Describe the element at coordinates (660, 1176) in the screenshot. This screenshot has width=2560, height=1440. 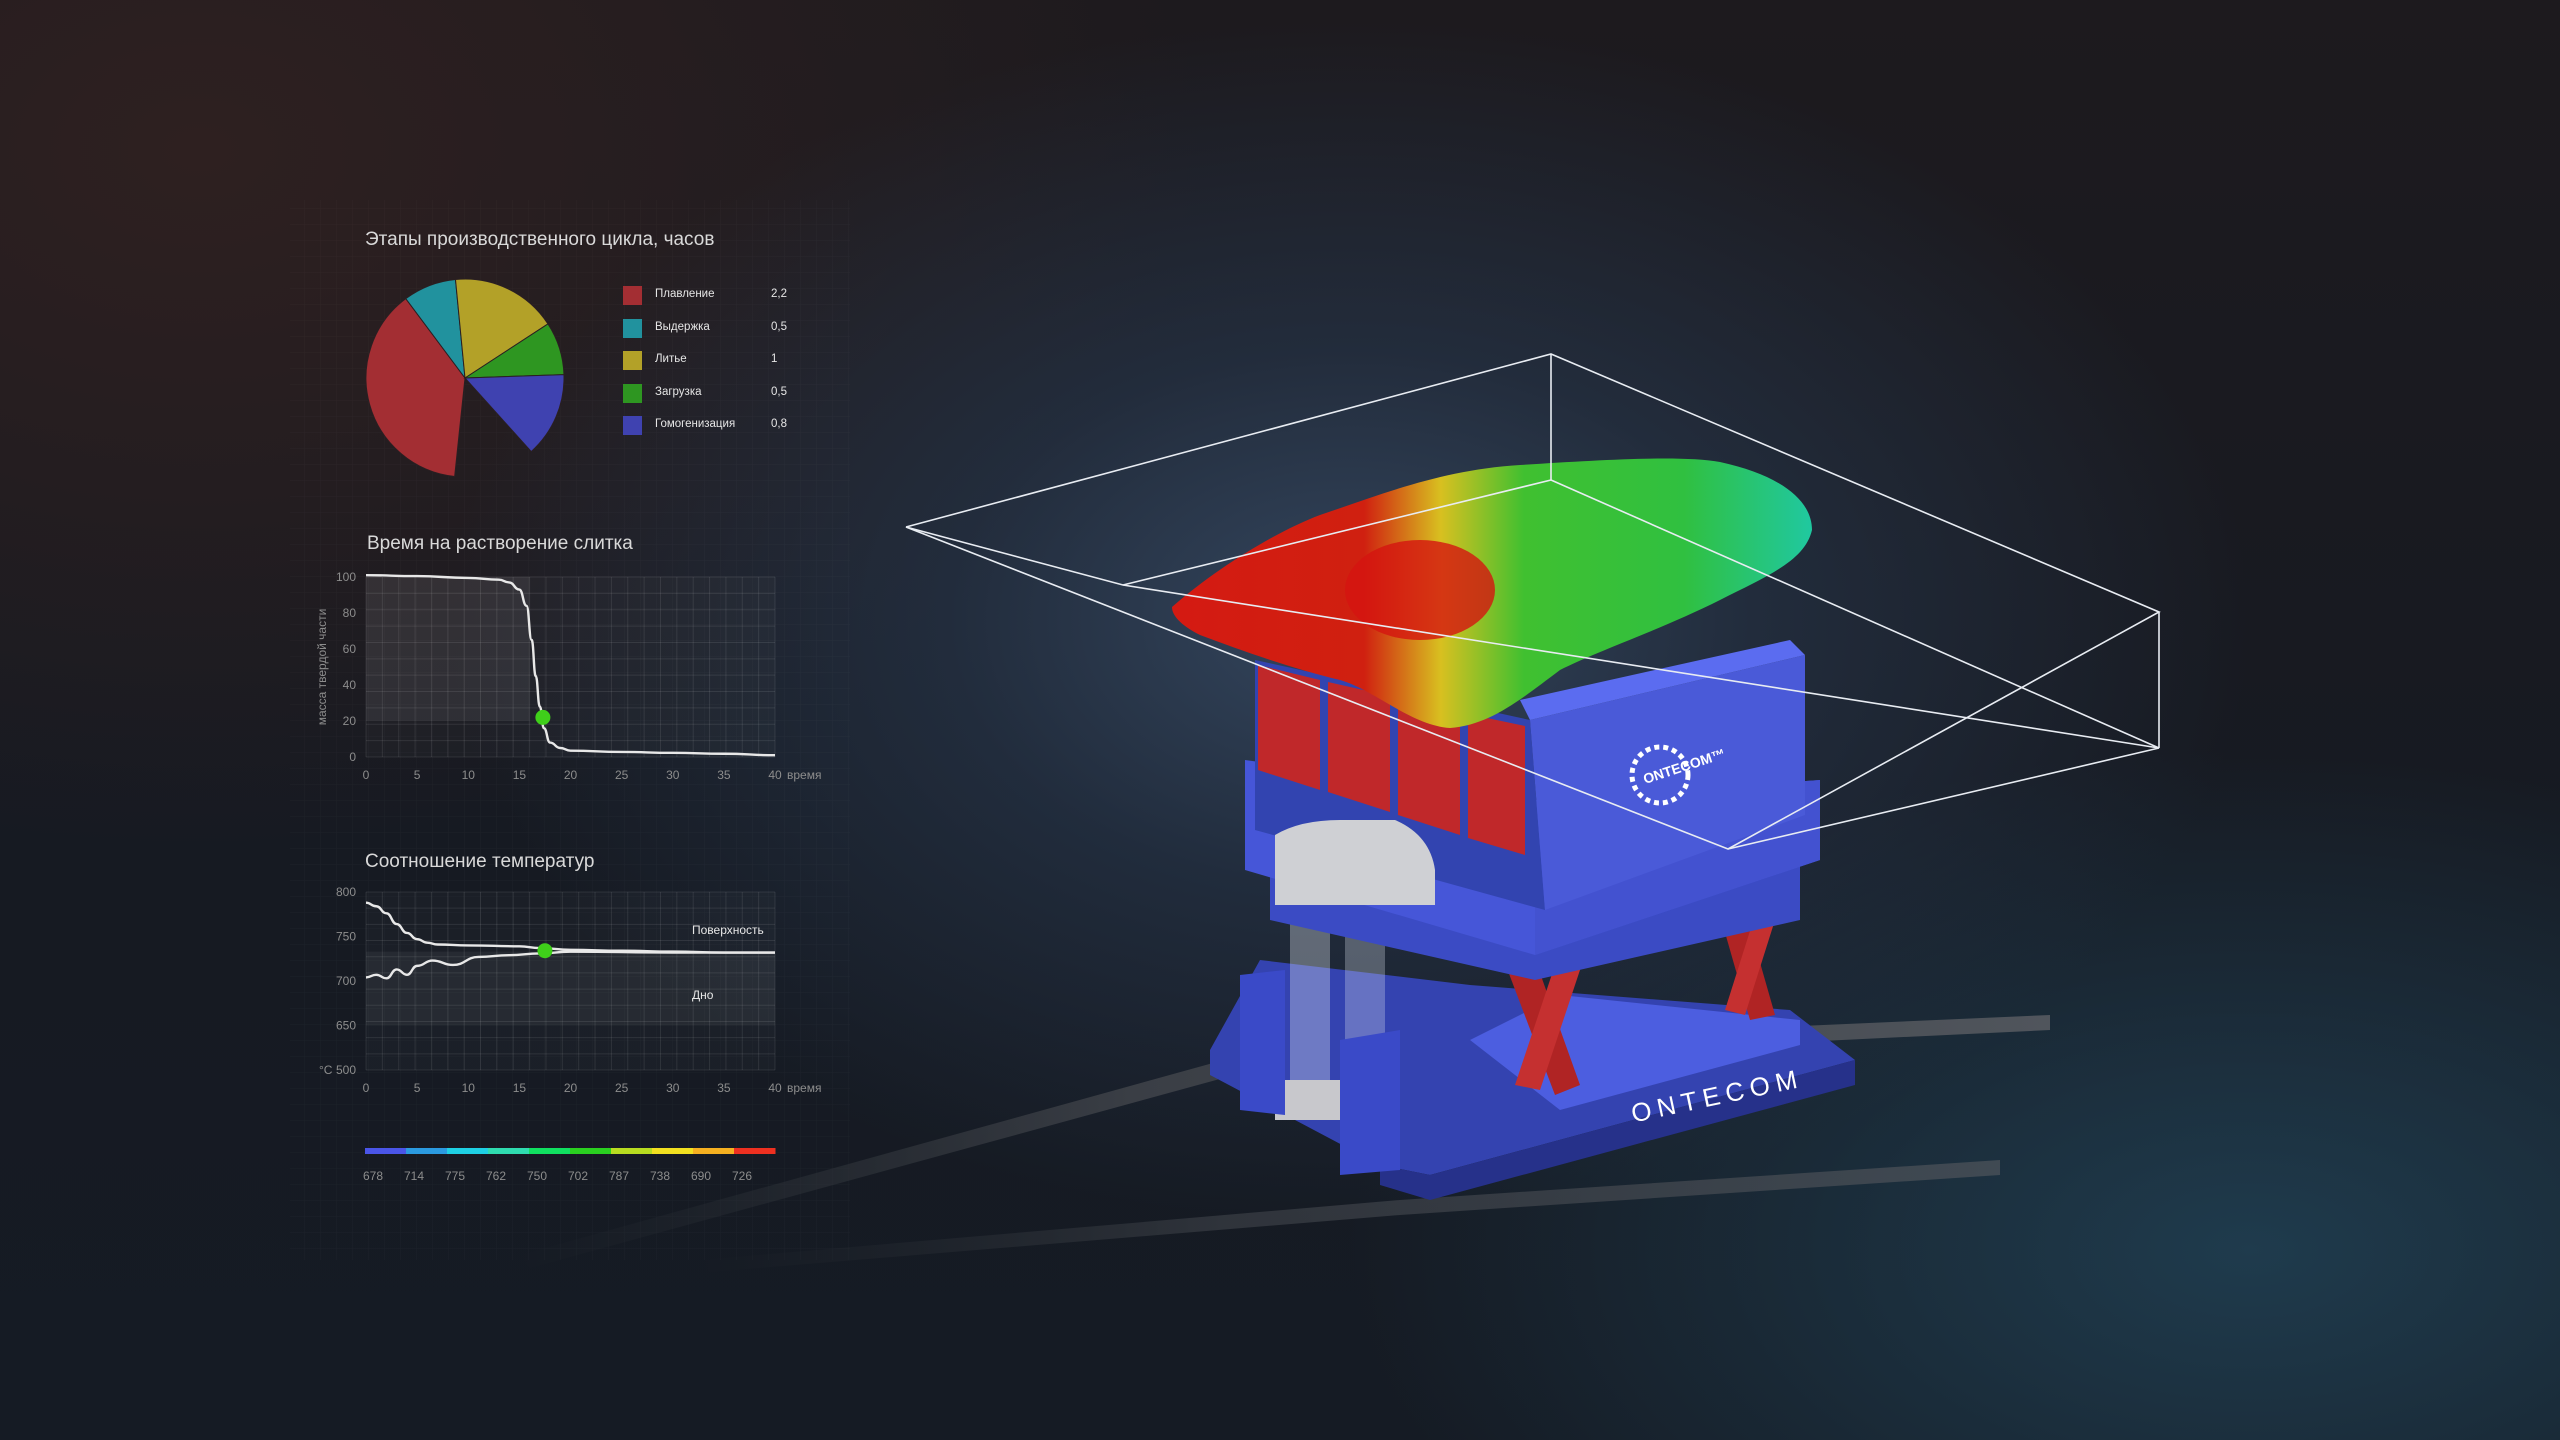
I see `colorbar-tick-label: 738` at that location.